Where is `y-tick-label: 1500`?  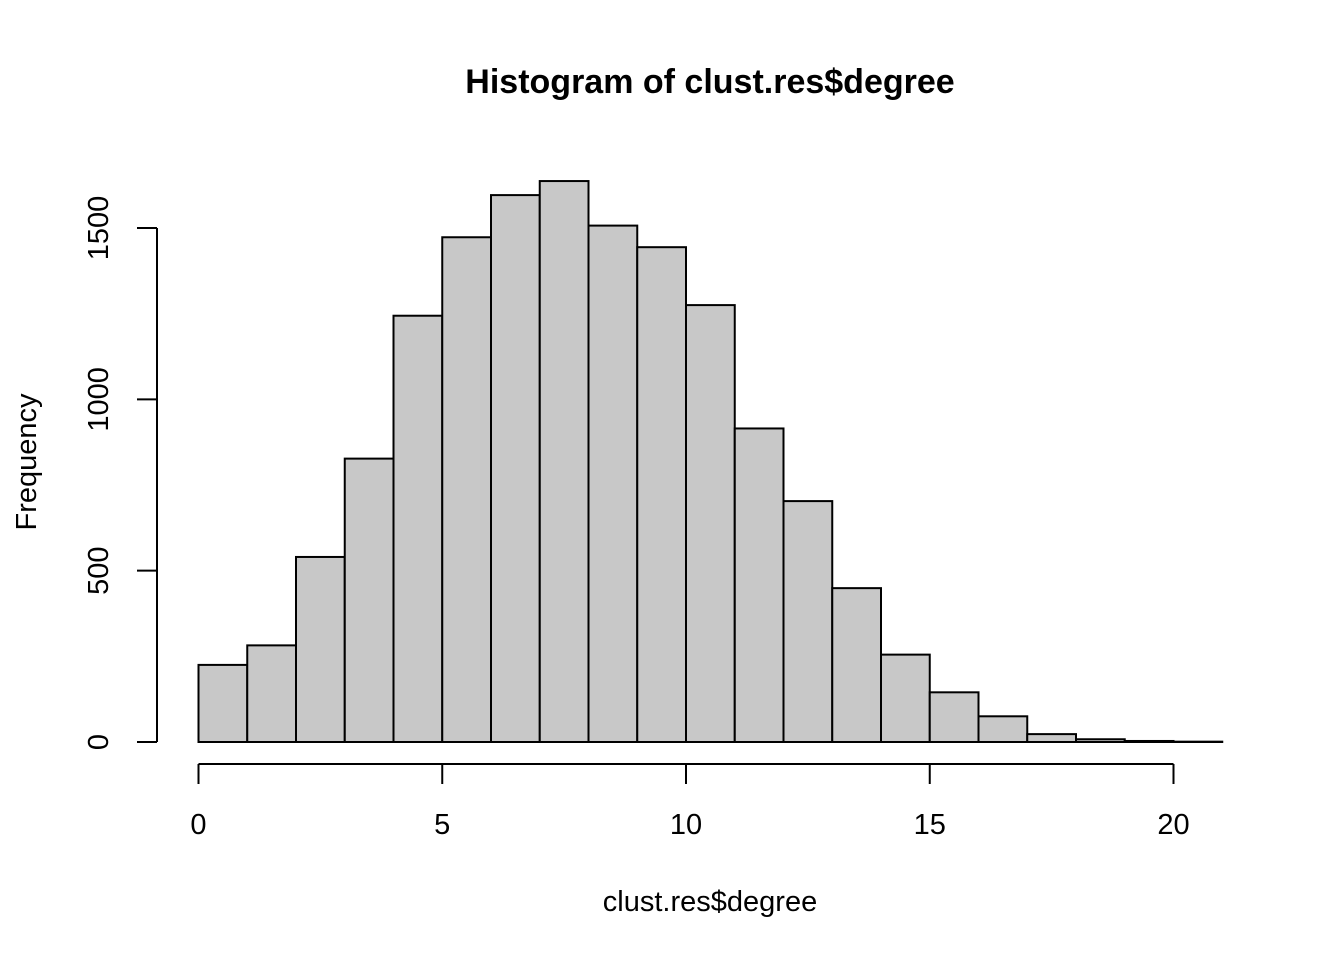
y-tick-label: 1500 is located at coordinates (99, 228).